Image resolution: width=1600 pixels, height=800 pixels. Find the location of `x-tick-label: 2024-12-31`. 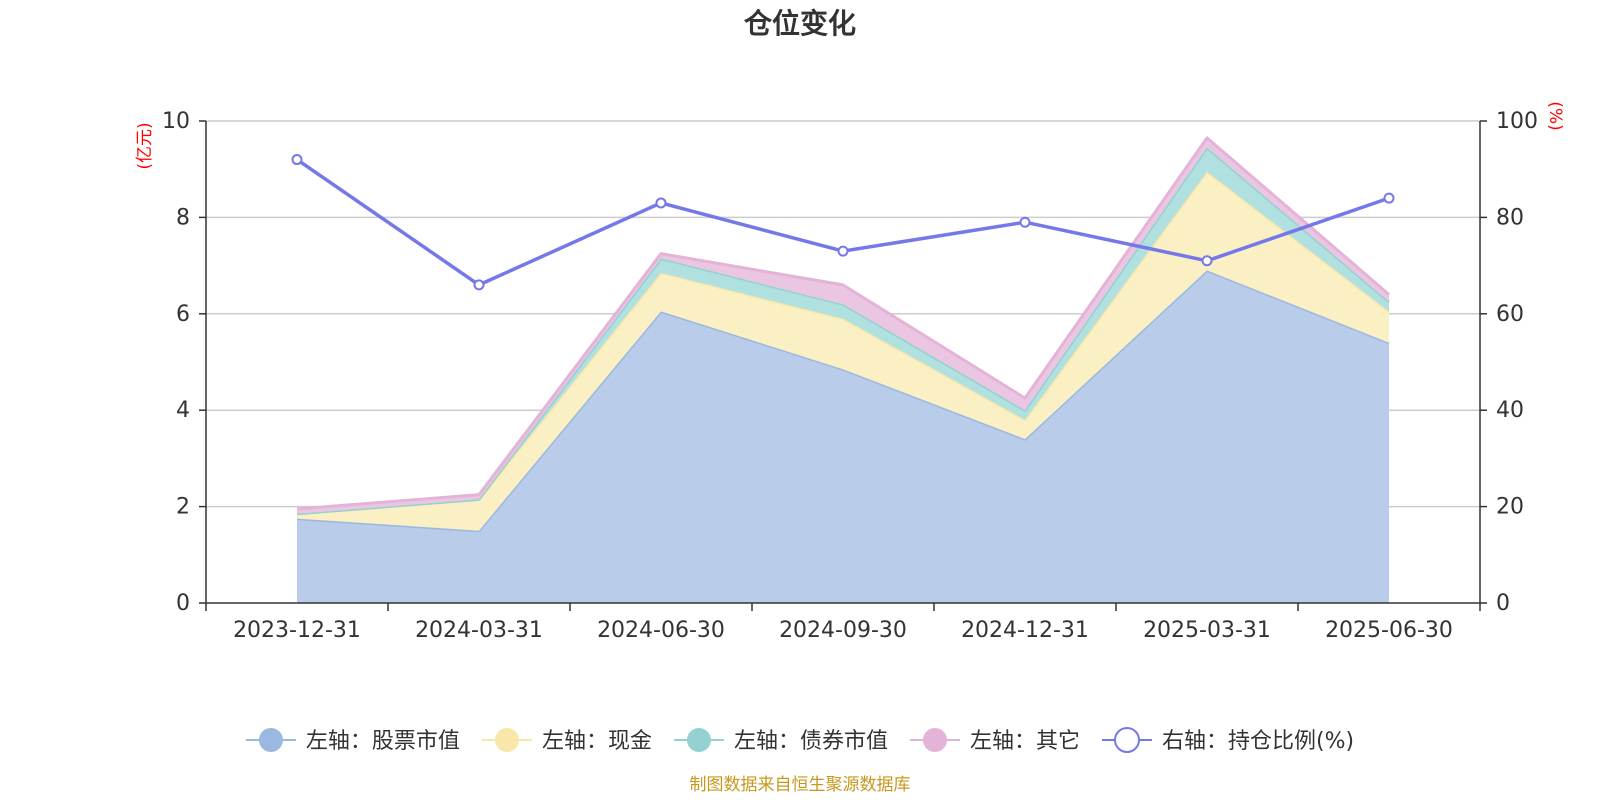

x-tick-label: 2024-12-31 is located at coordinates (1025, 630).